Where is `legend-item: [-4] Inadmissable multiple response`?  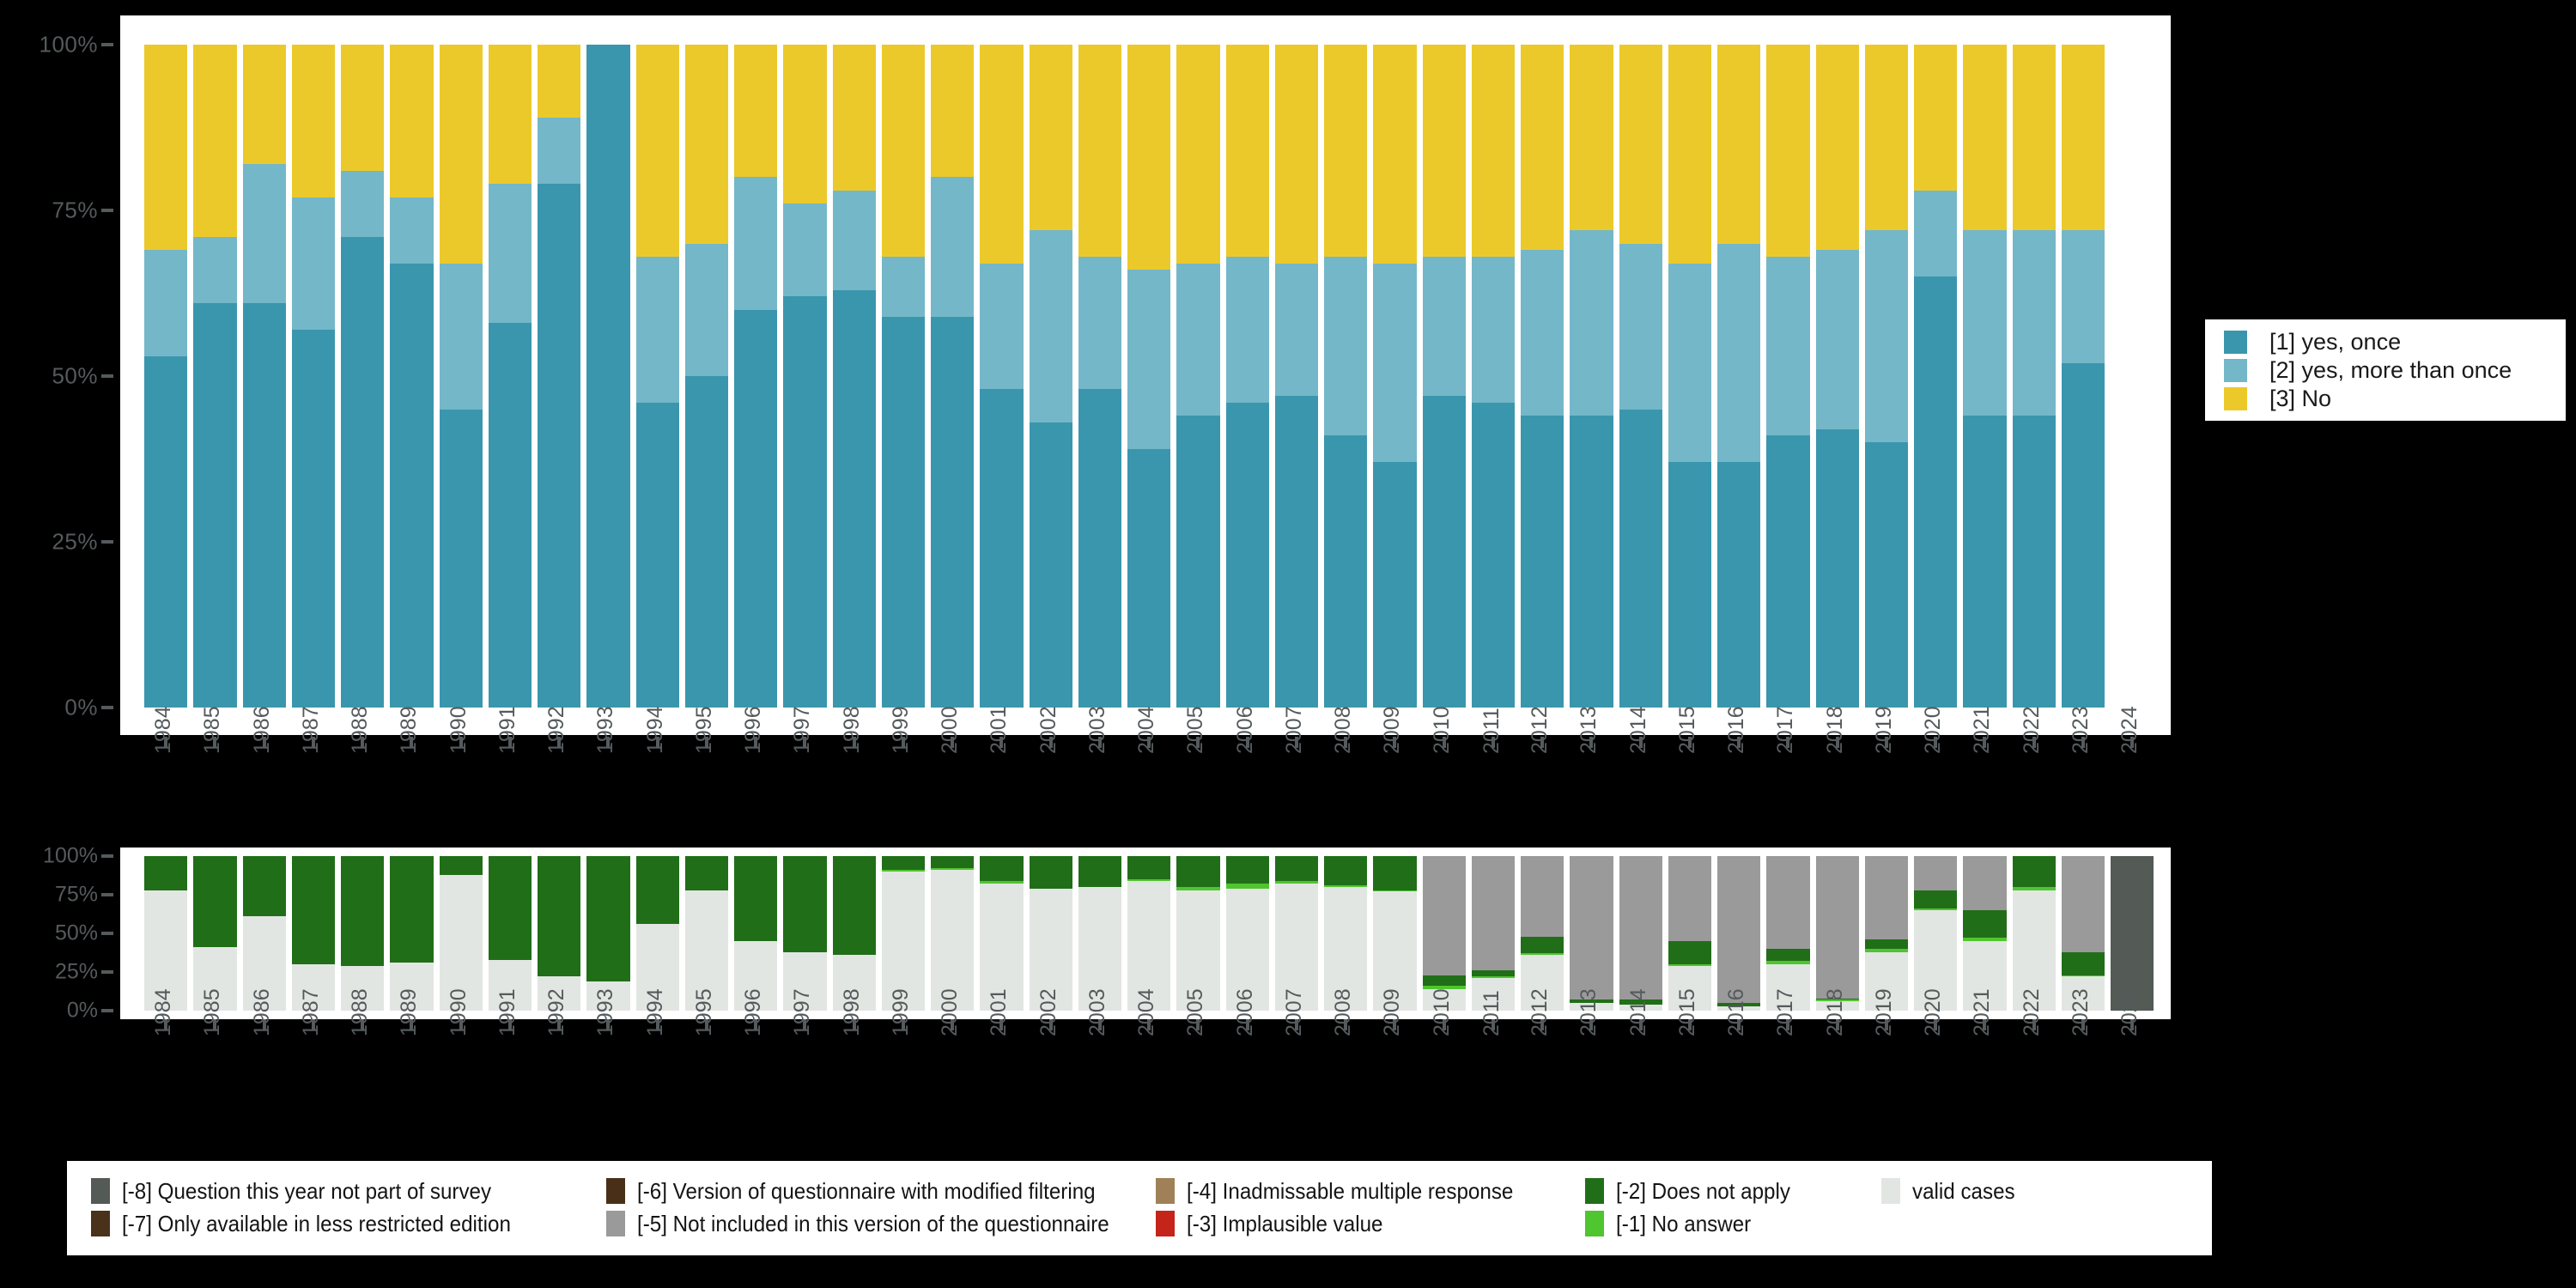
legend-item: [-4] Inadmissable multiple response is located at coordinates (1371, 1191).